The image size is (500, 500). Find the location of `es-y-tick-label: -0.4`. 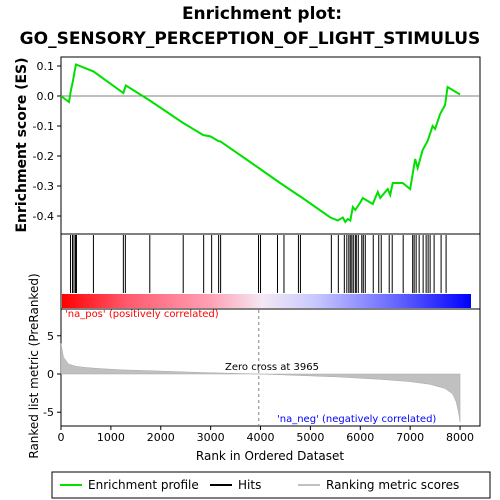

es-y-tick-label: -0.4 is located at coordinates (43, 216).